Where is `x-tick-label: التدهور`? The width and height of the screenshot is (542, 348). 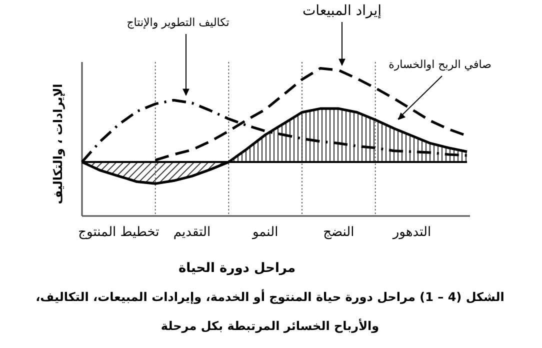 x-tick-label: التدهور is located at coordinates (412, 232).